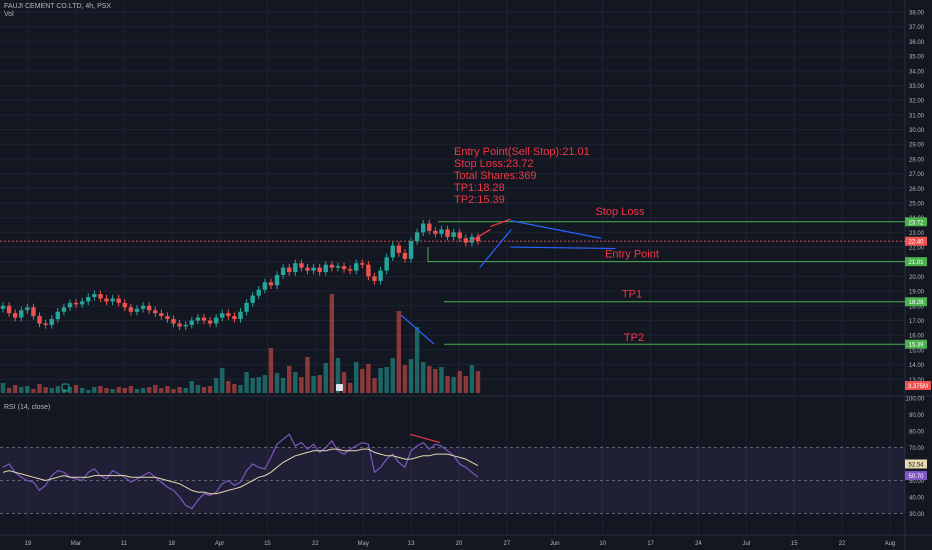  What do you see at coordinates (620, 212) in the screenshot?
I see `stop-loss-label: Stop Loss` at bounding box center [620, 212].